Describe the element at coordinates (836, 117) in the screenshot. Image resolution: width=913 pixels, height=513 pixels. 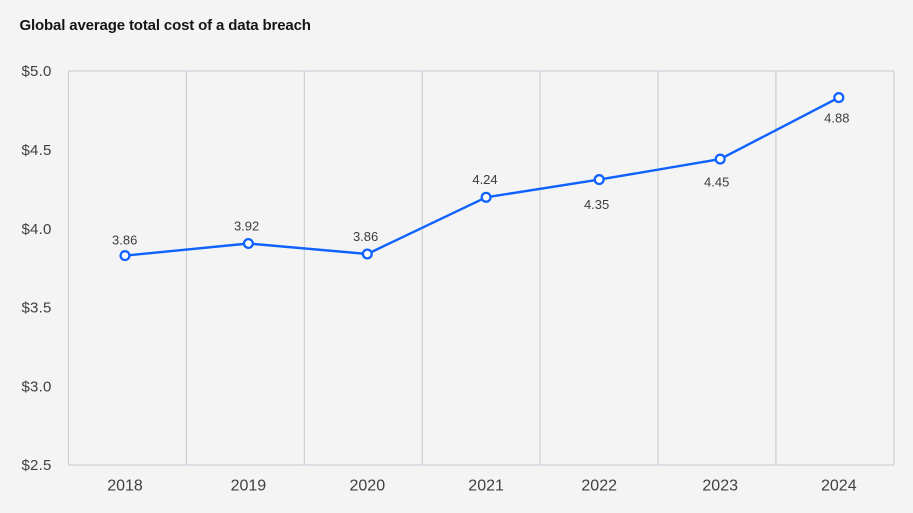
I see `svg-text: 4.88` at that location.